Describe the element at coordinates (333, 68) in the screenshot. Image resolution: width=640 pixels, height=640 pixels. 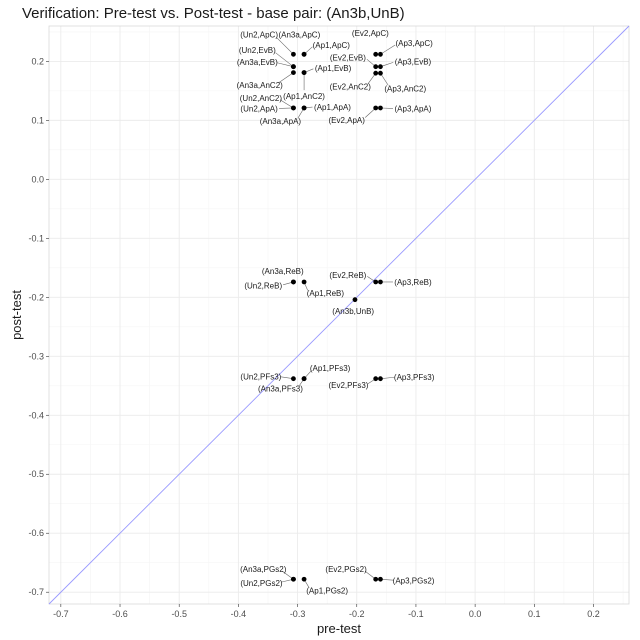
I see `point-label: (Ap1,EvB)` at that location.